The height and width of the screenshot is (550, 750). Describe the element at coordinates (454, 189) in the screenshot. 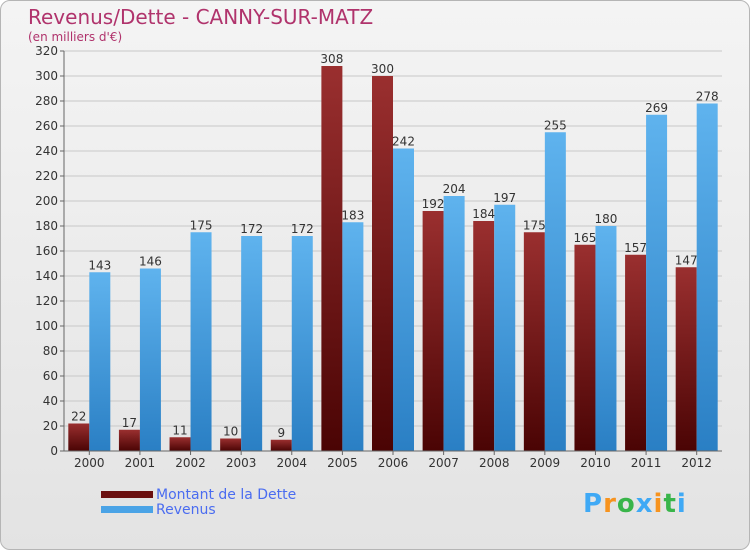

I see `value-label-revenue: 204` at that location.